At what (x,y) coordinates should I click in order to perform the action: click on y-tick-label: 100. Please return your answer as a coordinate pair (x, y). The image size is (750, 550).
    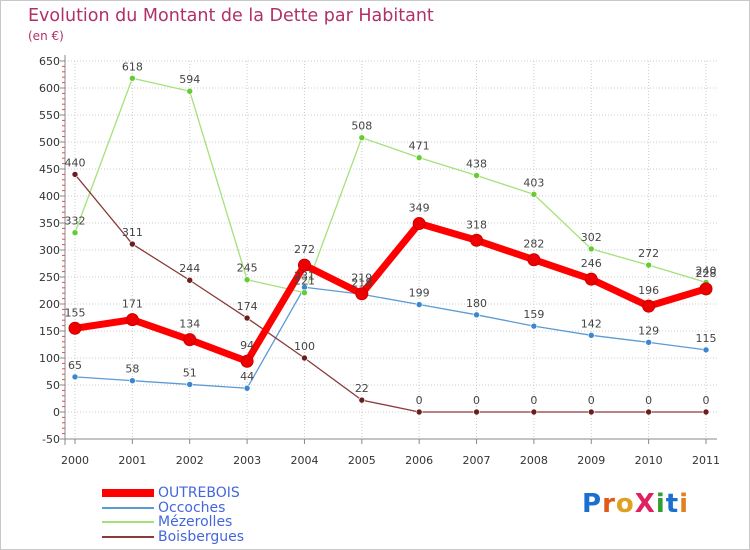
    Looking at the image, I should click on (49, 358).